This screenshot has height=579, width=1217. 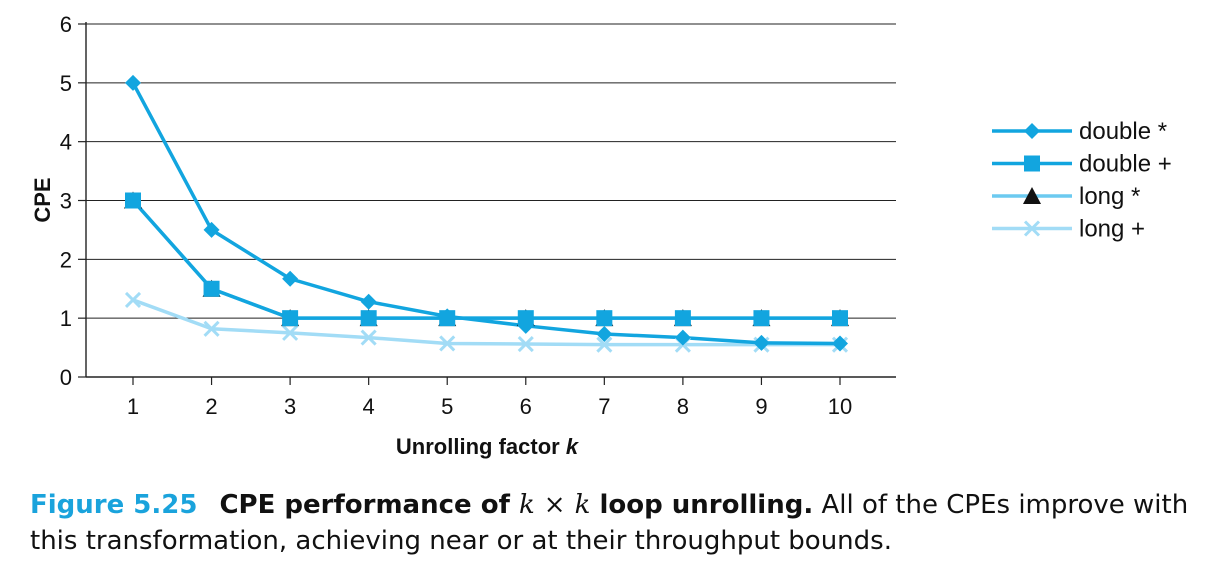 I want to click on y-tick-labels: 0 1 2 3 4 5 6, so click(x=66, y=201).